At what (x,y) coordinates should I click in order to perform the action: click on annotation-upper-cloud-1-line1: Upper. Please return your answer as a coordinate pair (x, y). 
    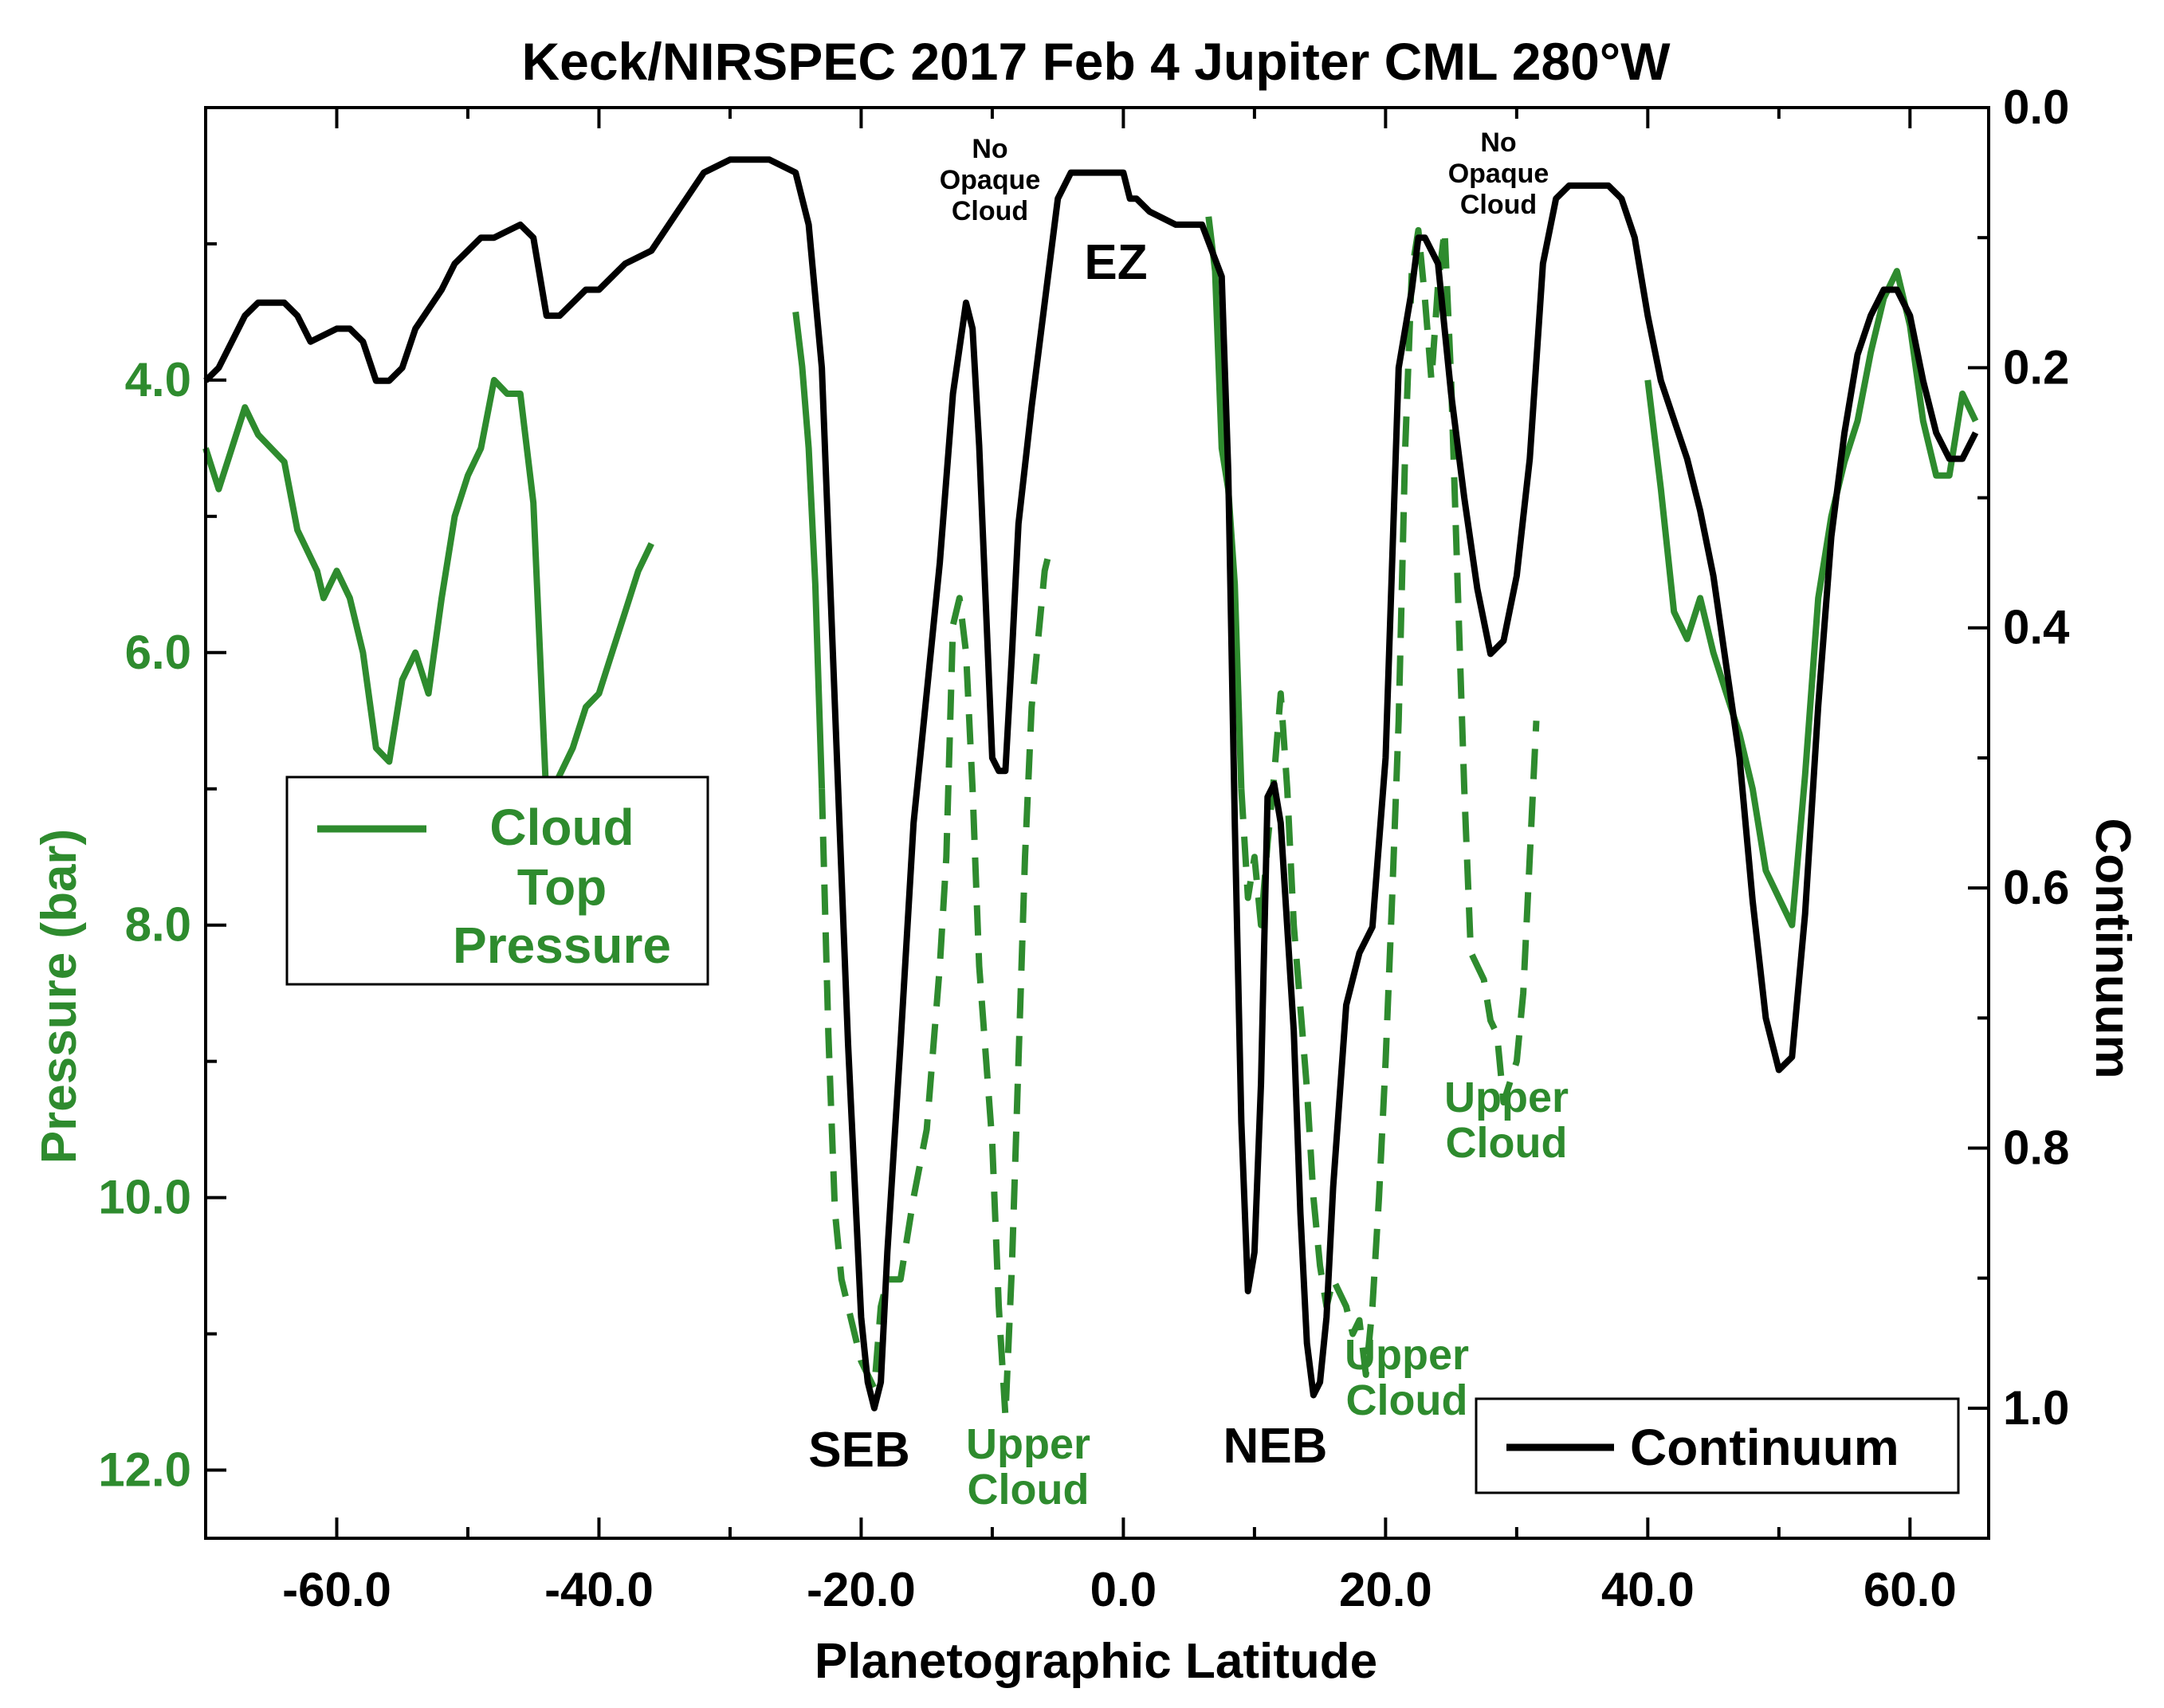
    Looking at the image, I should click on (1028, 1444).